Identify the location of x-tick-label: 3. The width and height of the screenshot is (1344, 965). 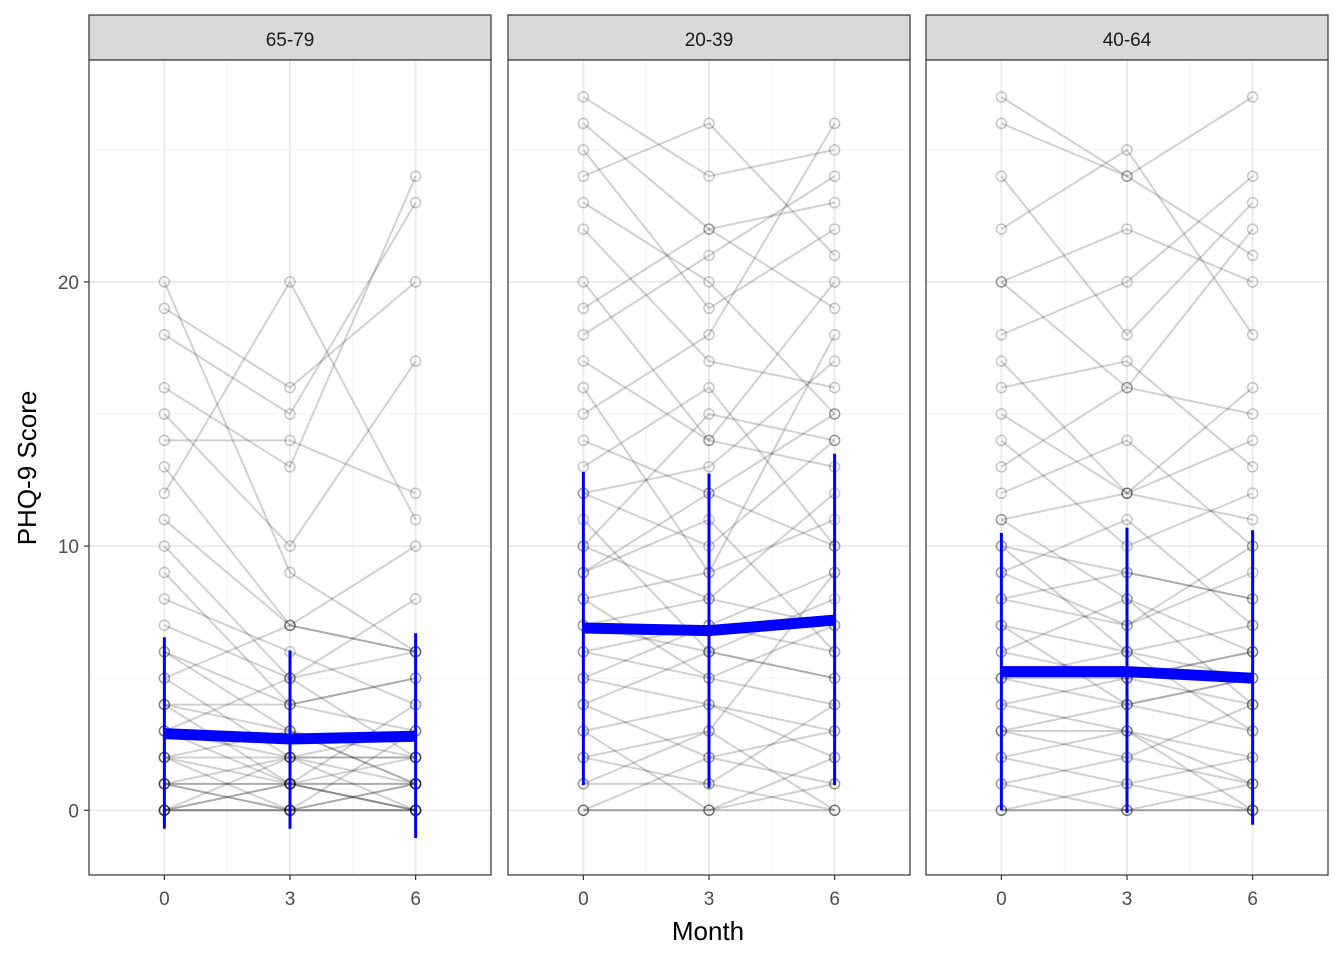
(709, 899).